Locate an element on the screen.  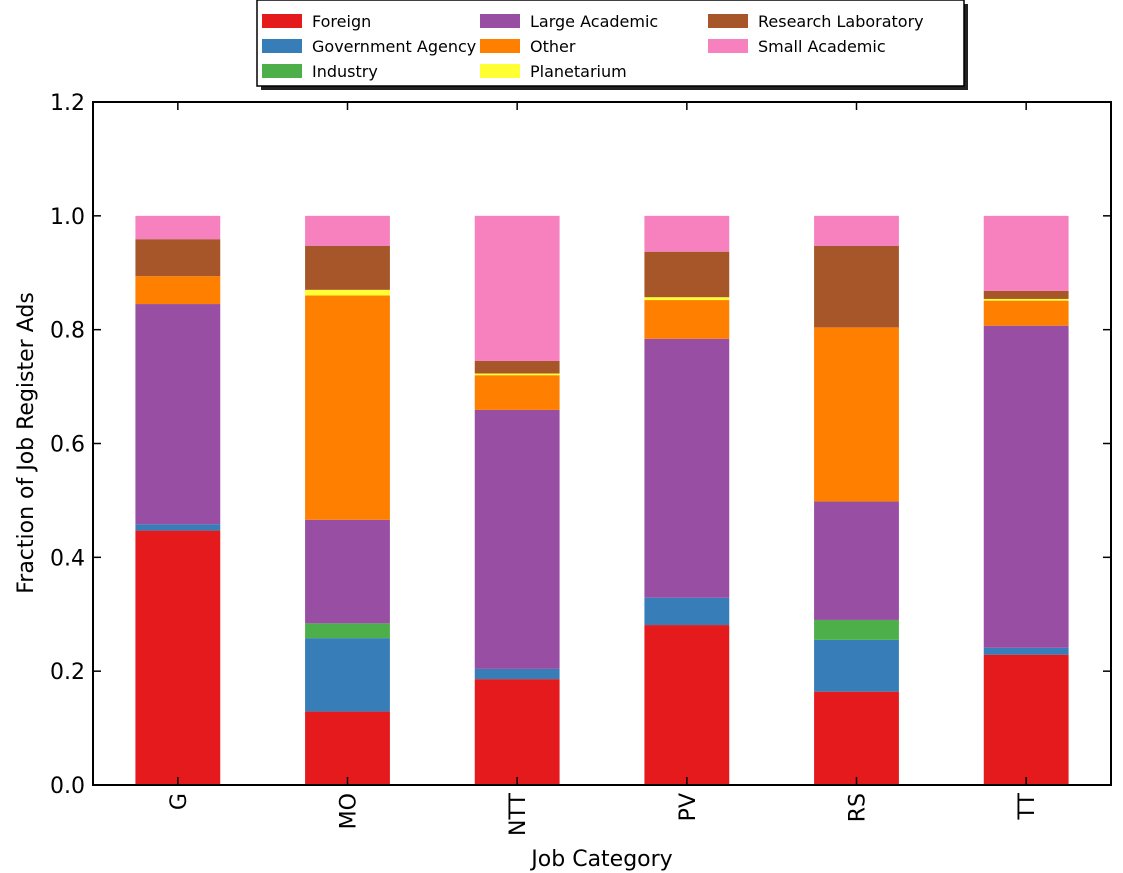
bar-segment-g-small-academic is located at coordinates (178, 227).